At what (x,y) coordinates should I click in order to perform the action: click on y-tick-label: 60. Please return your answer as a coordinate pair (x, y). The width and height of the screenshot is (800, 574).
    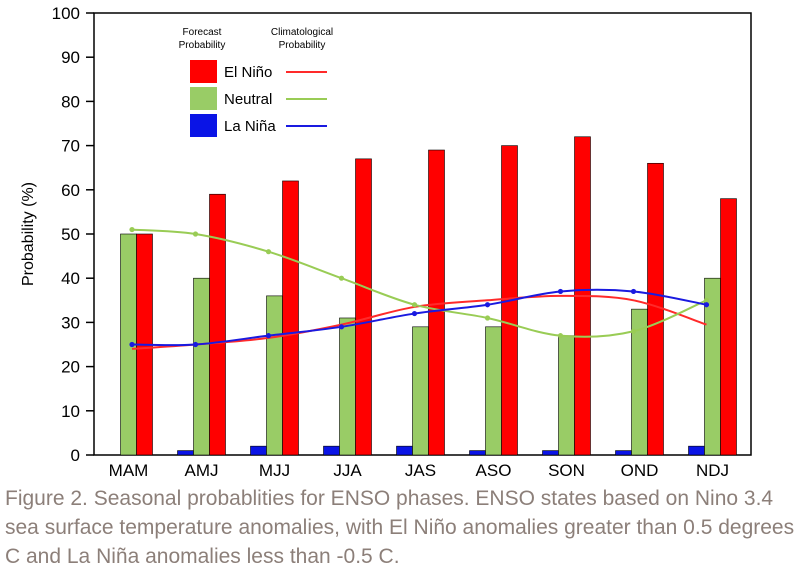
    Looking at the image, I should click on (70, 190).